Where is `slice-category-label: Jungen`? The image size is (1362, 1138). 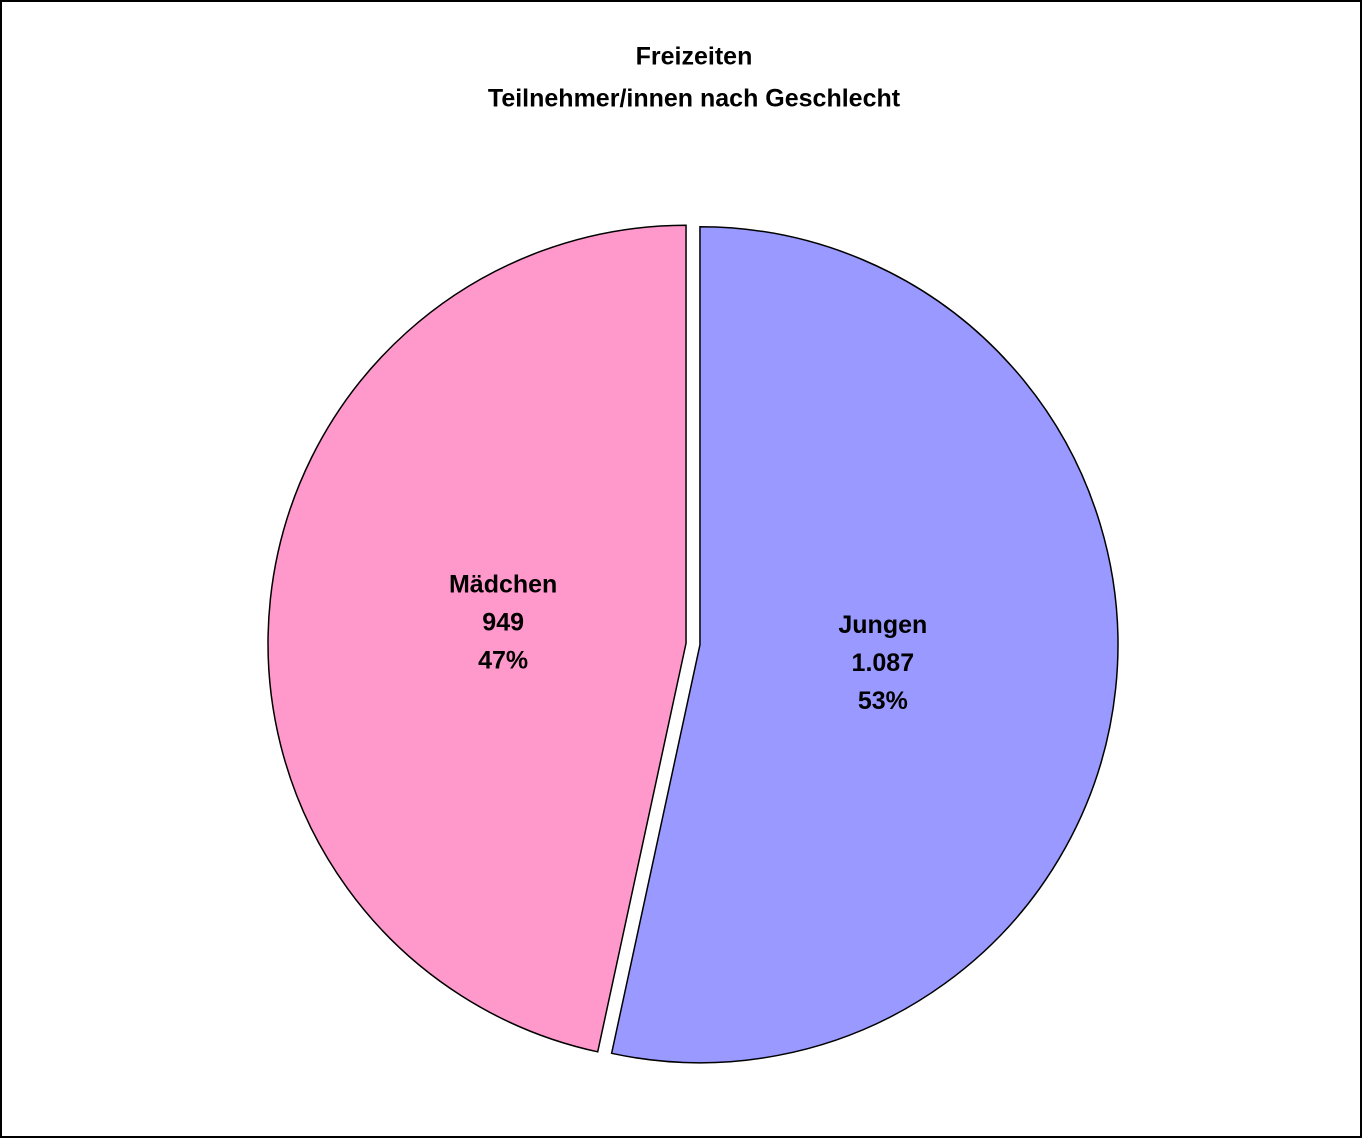
slice-category-label: Jungen is located at coordinates (882, 625).